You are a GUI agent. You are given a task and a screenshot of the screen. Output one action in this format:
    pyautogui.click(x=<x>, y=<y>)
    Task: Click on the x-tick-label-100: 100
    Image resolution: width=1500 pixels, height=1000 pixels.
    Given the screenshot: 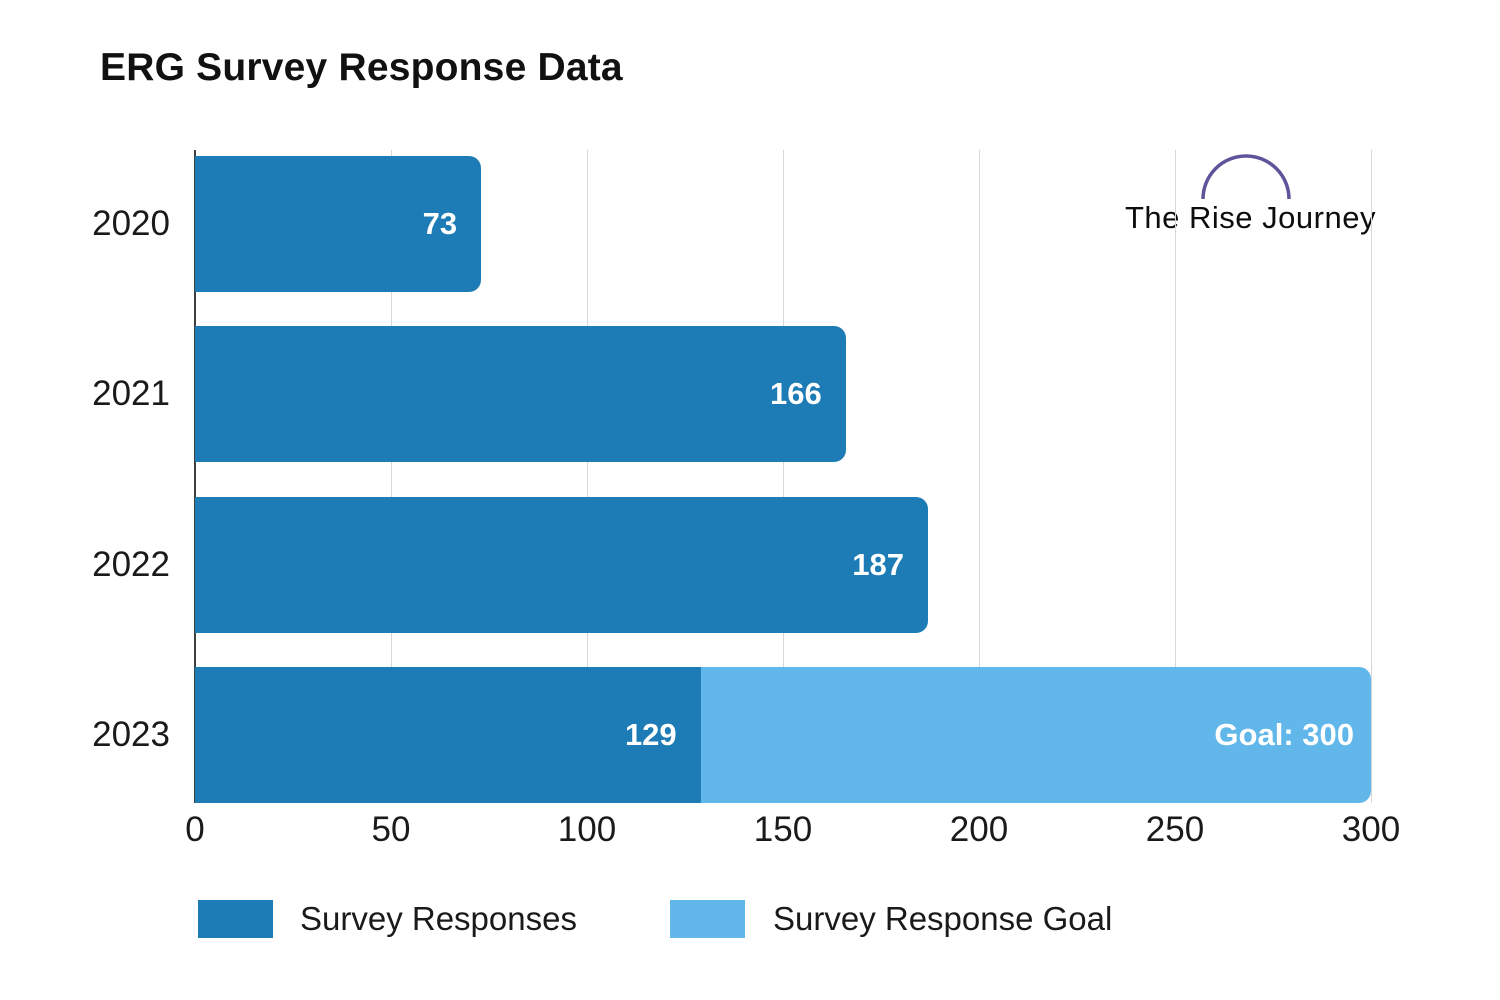 What is the action you would take?
    pyautogui.click(x=587, y=829)
    